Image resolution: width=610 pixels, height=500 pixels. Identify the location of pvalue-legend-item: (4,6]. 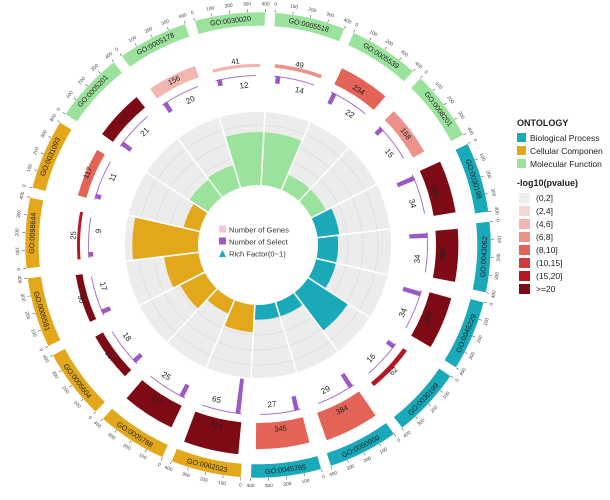
(563, 223).